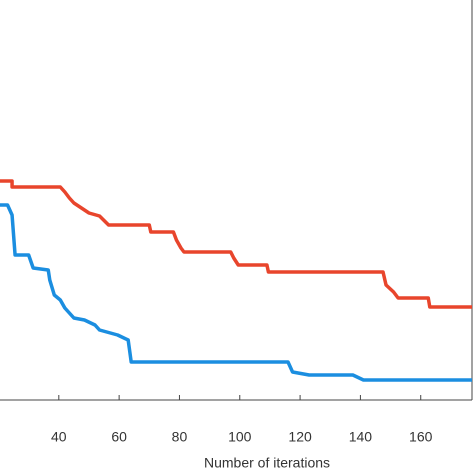  What do you see at coordinates (119, 437) in the screenshot?
I see `x-tick-label: 60` at bounding box center [119, 437].